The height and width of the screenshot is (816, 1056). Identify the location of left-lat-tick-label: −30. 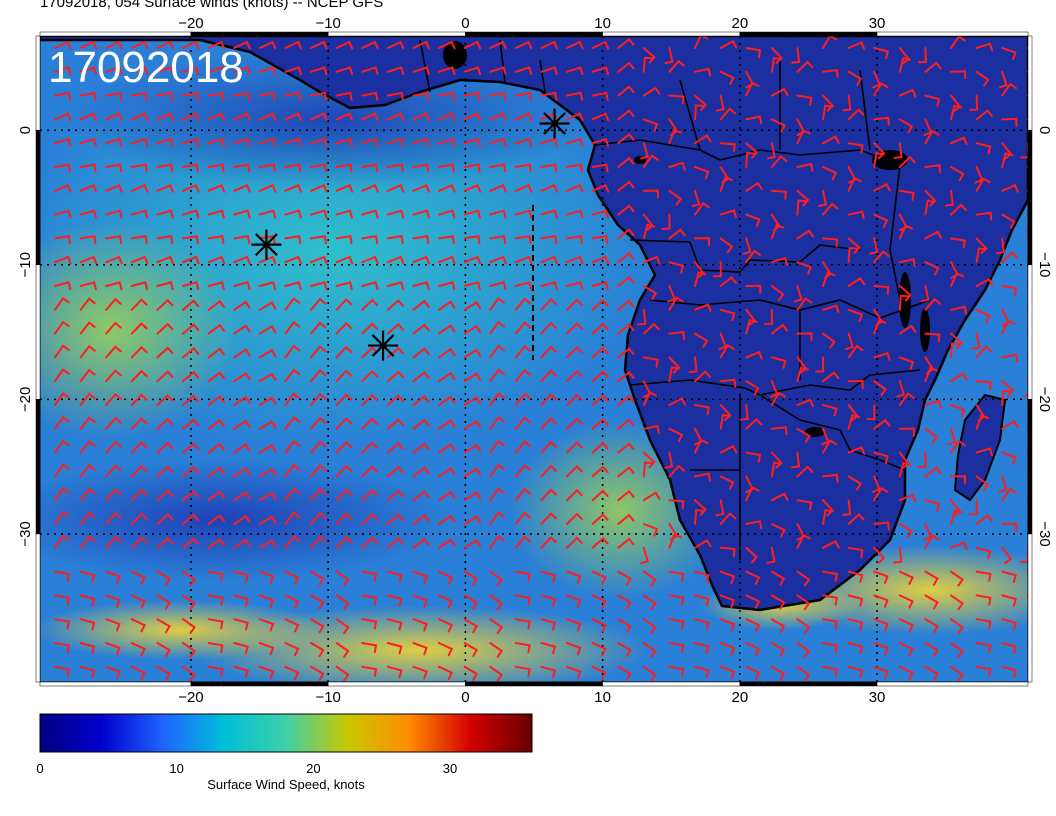
(25, 533).